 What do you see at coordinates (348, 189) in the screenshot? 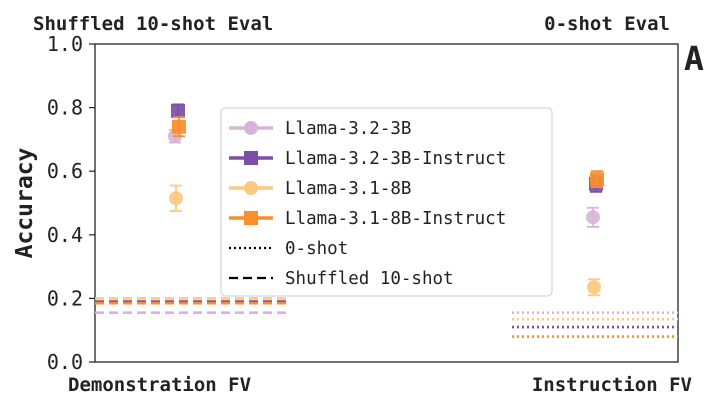
I see `legend-label: Llama-3.1-8B` at bounding box center [348, 189].